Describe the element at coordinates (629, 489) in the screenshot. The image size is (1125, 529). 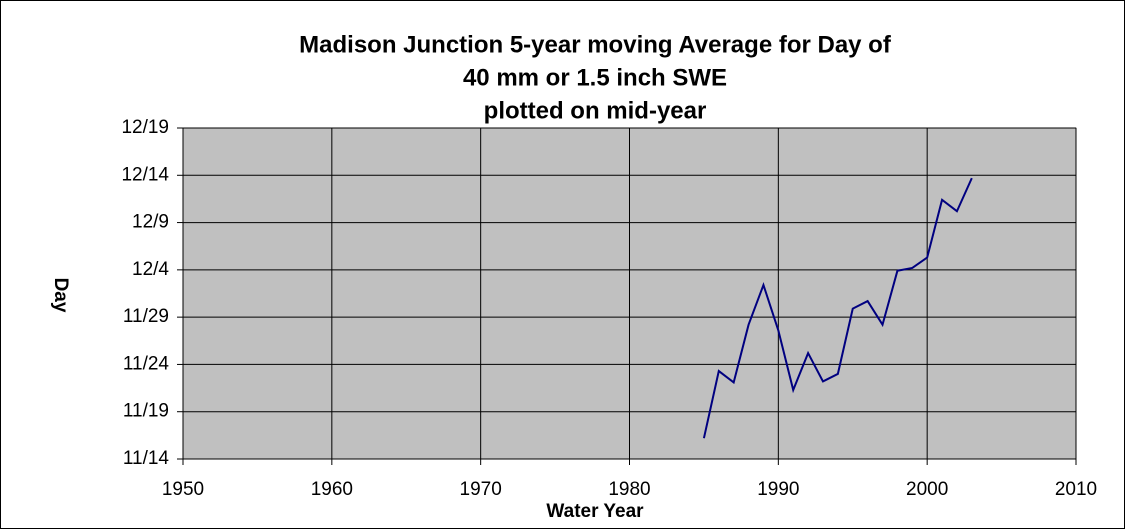
I see `x-tick-label: 1980` at that location.